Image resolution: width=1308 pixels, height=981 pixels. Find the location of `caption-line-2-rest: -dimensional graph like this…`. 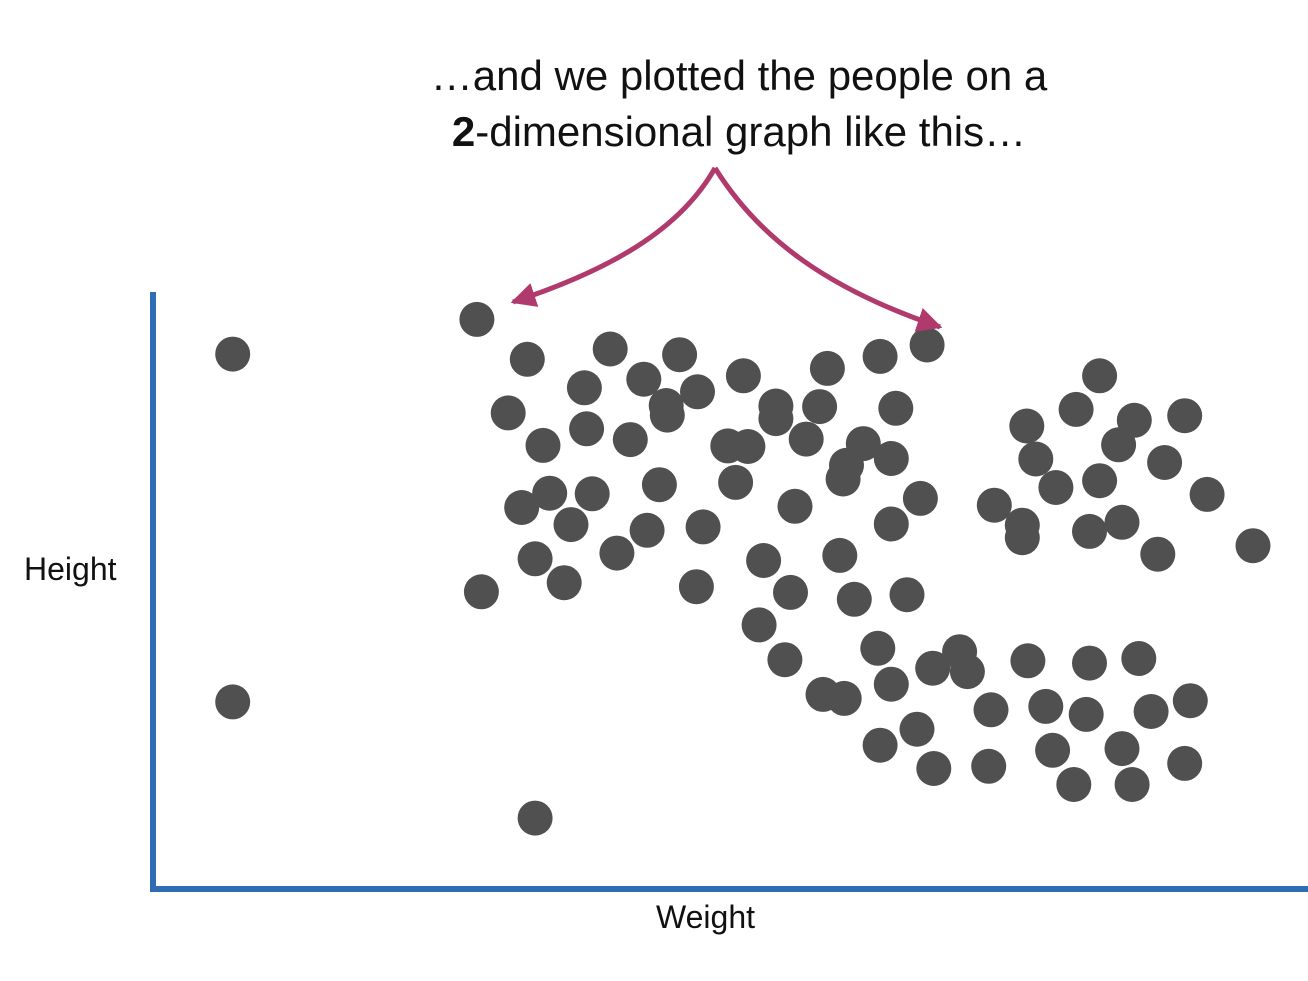

caption-line-2-rest: -dimensional graph like this… is located at coordinates (751, 131).